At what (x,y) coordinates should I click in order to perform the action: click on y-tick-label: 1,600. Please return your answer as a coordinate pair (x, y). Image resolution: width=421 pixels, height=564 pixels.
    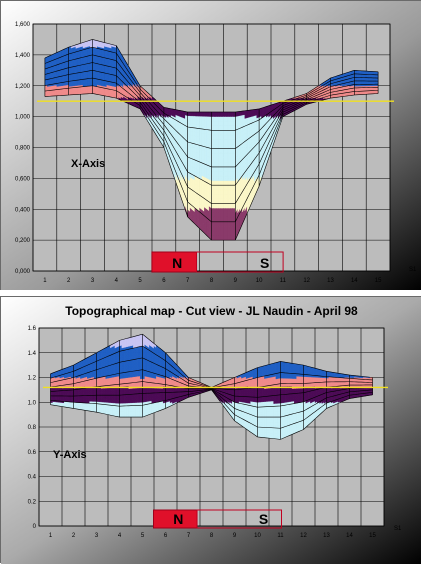
    Looking at the image, I should click on (23, 25).